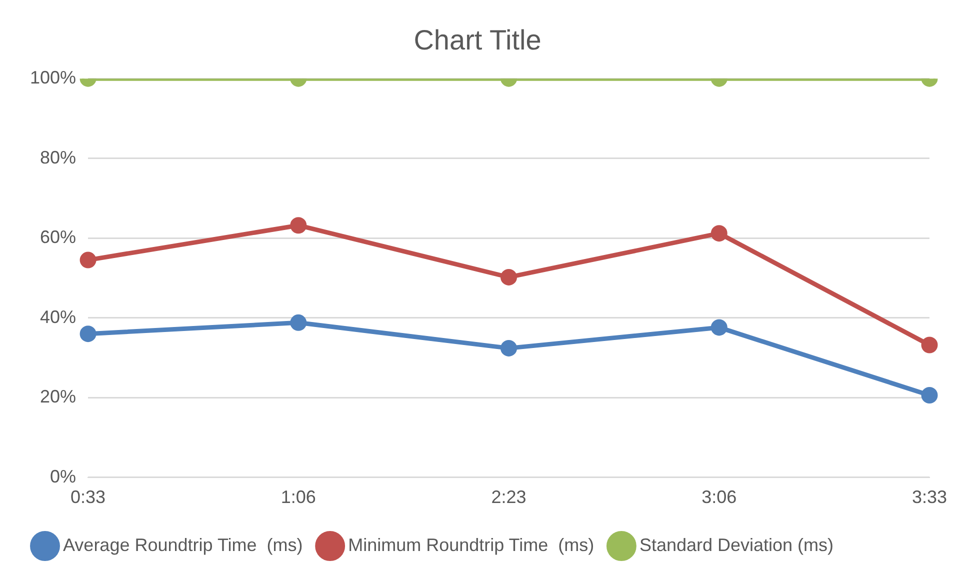 This screenshot has width=965, height=578. I want to click on y-tick-label: 100%, so click(53, 78).